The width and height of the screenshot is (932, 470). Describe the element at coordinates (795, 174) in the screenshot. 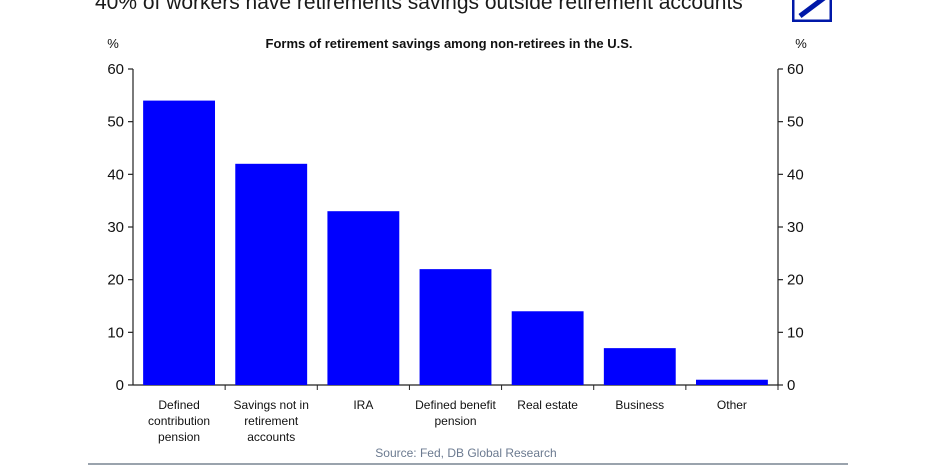

I see `y-tick-label-right: 40` at that location.